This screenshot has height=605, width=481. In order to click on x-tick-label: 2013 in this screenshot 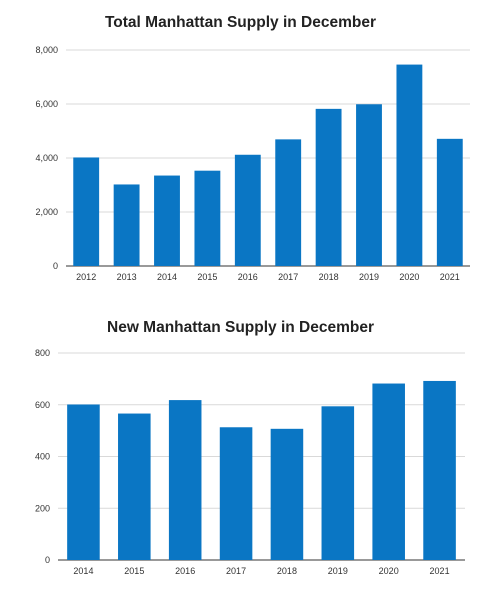, I will do `click(127, 277)`.